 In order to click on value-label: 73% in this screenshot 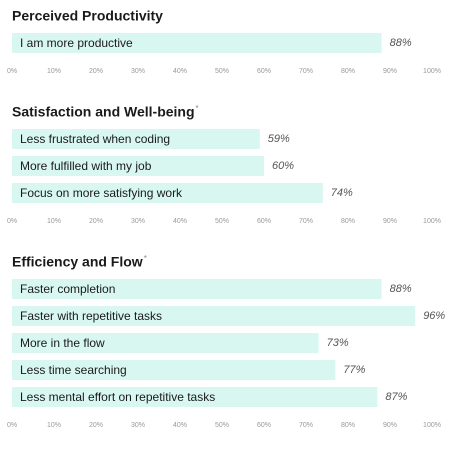, I will do `click(338, 343)`.